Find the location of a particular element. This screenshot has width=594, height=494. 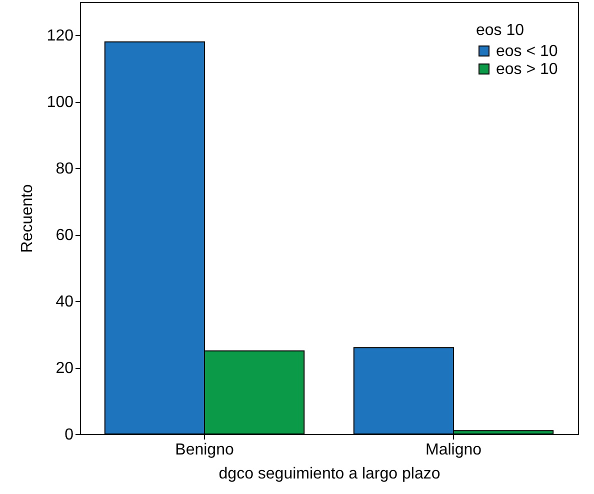

y-tick-label: 0 is located at coordinates (69, 435).